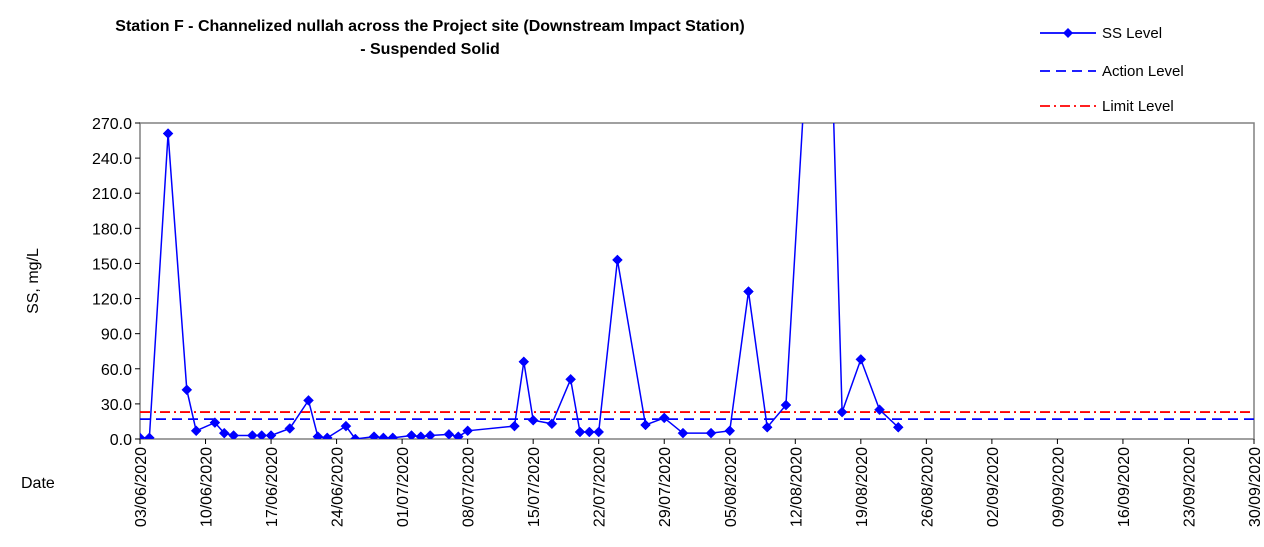 This screenshot has height=547, width=1264. I want to click on x-tick-label: 23/09/2020, so click(1189, 487).